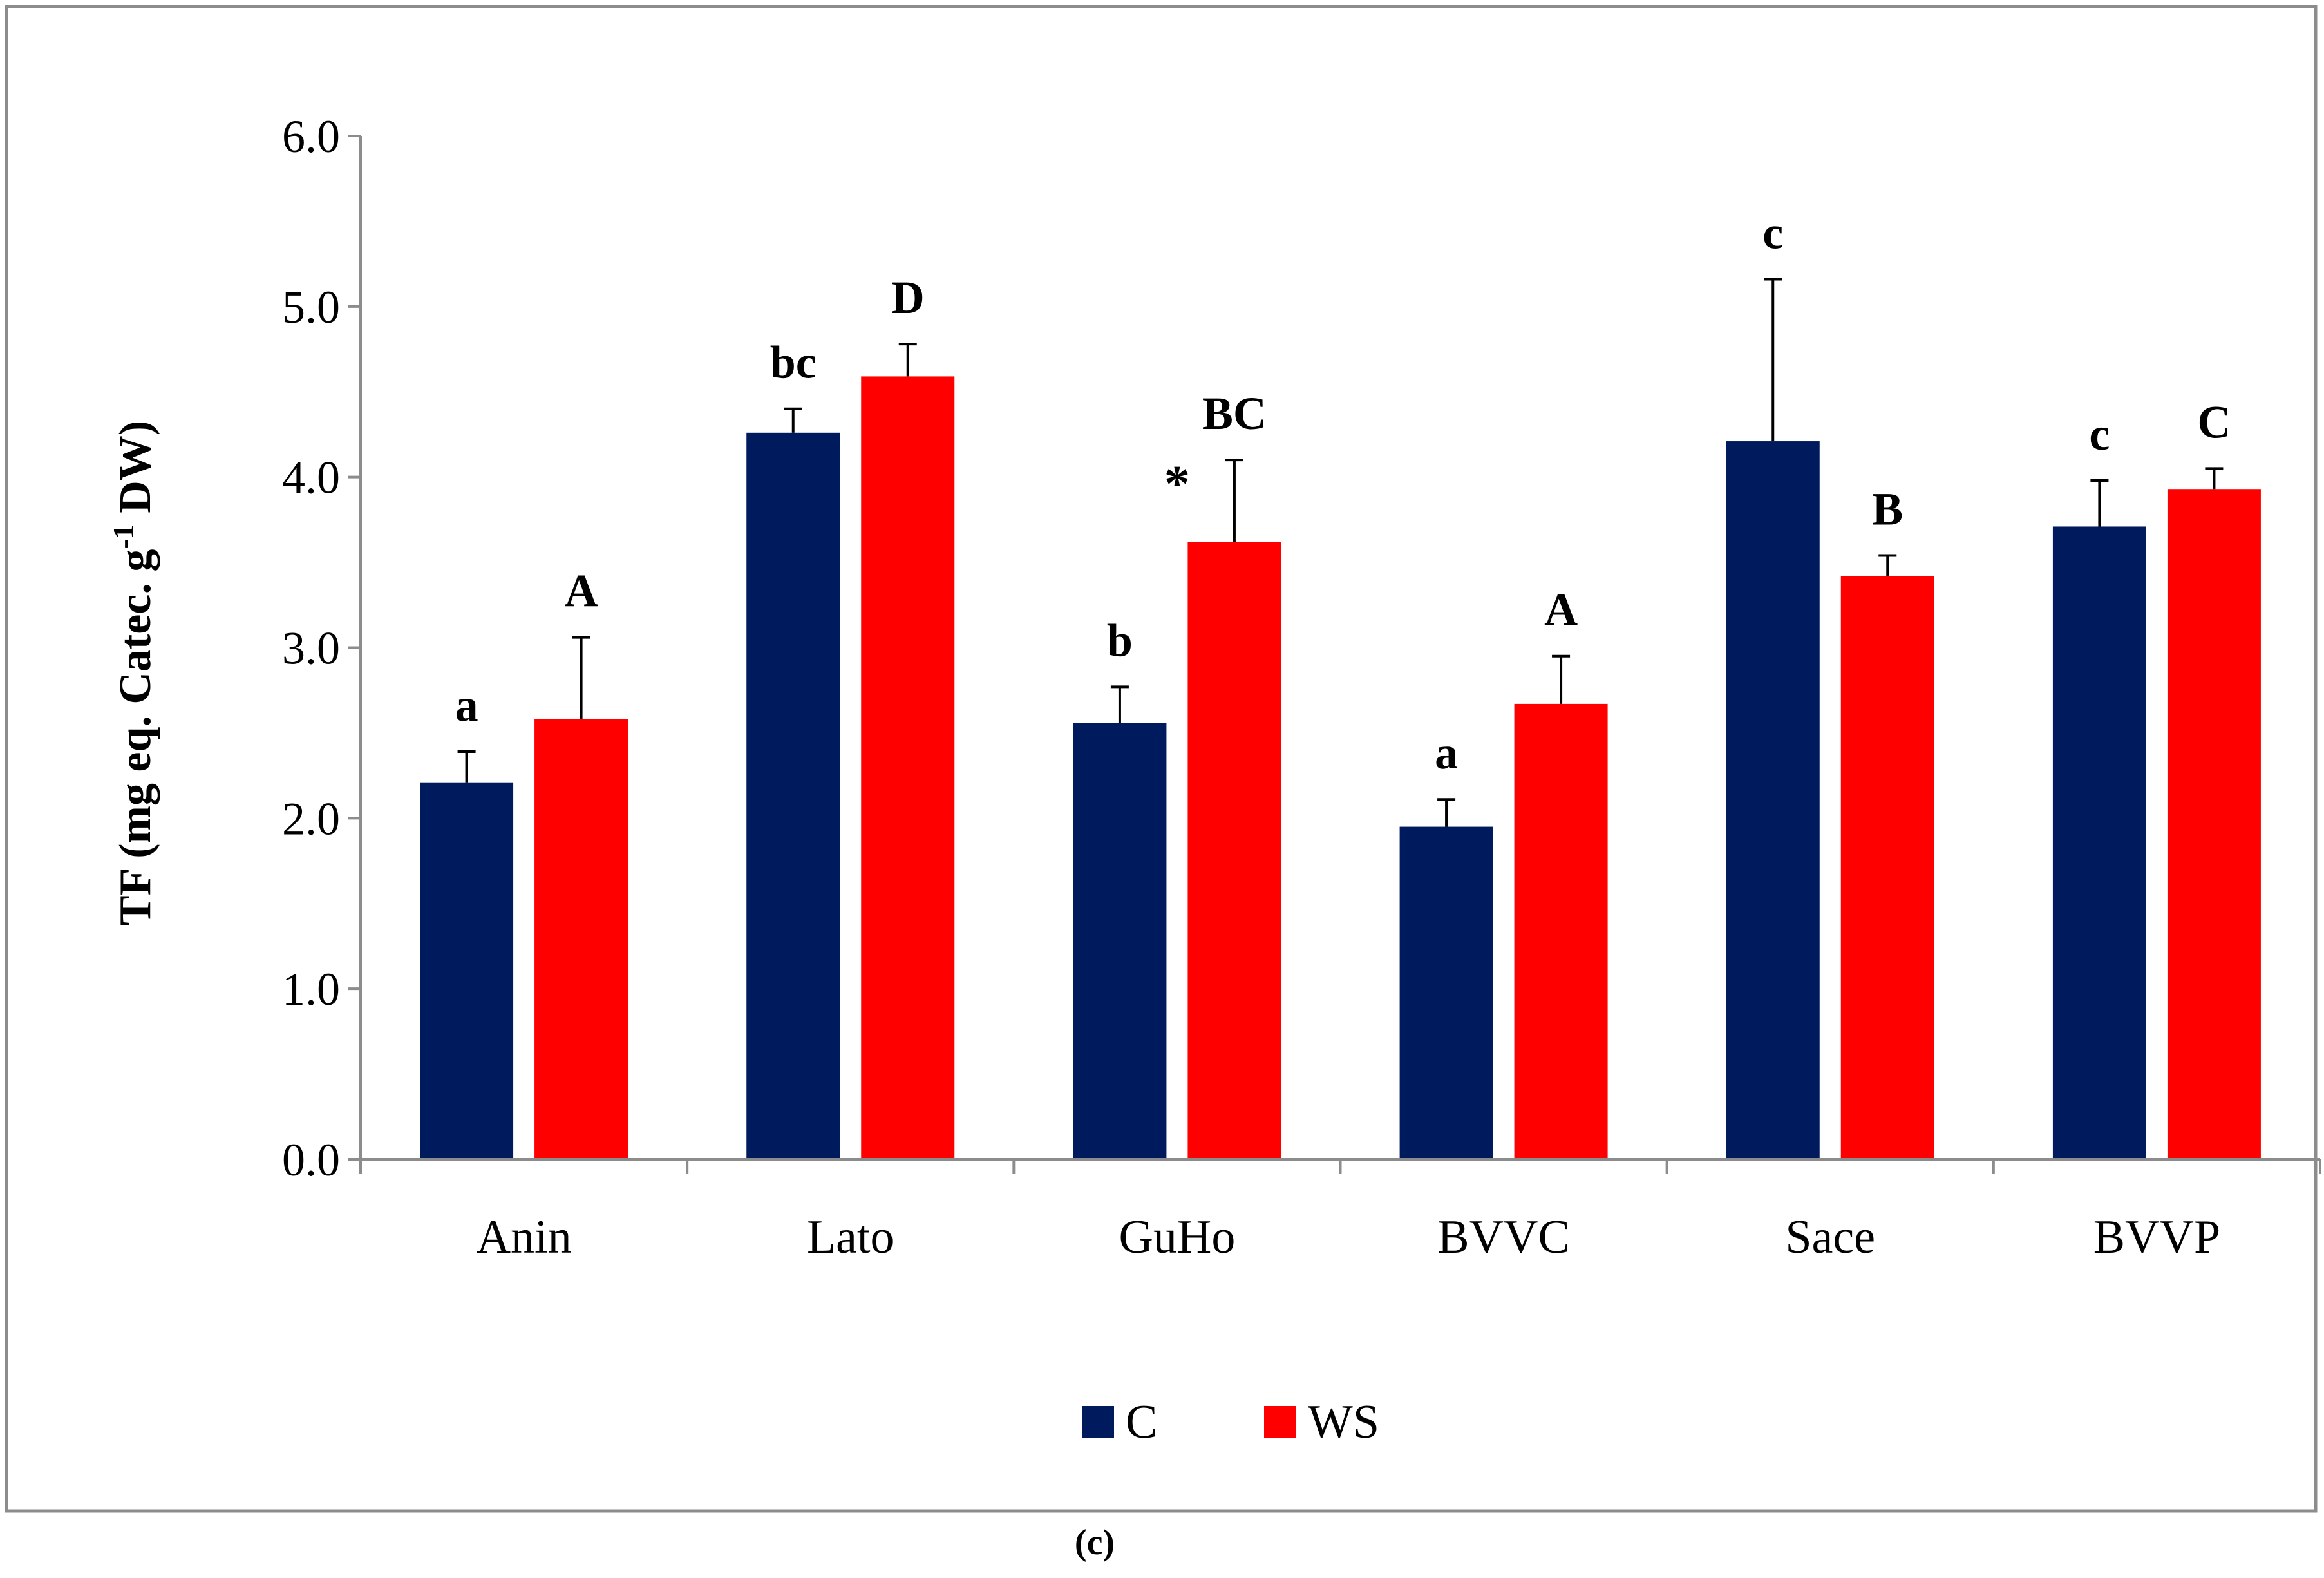 The image size is (2324, 1578). Describe the element at coordinates (850, 1237) in the screenshot. I see `x-tick-label: Lato` at that location.